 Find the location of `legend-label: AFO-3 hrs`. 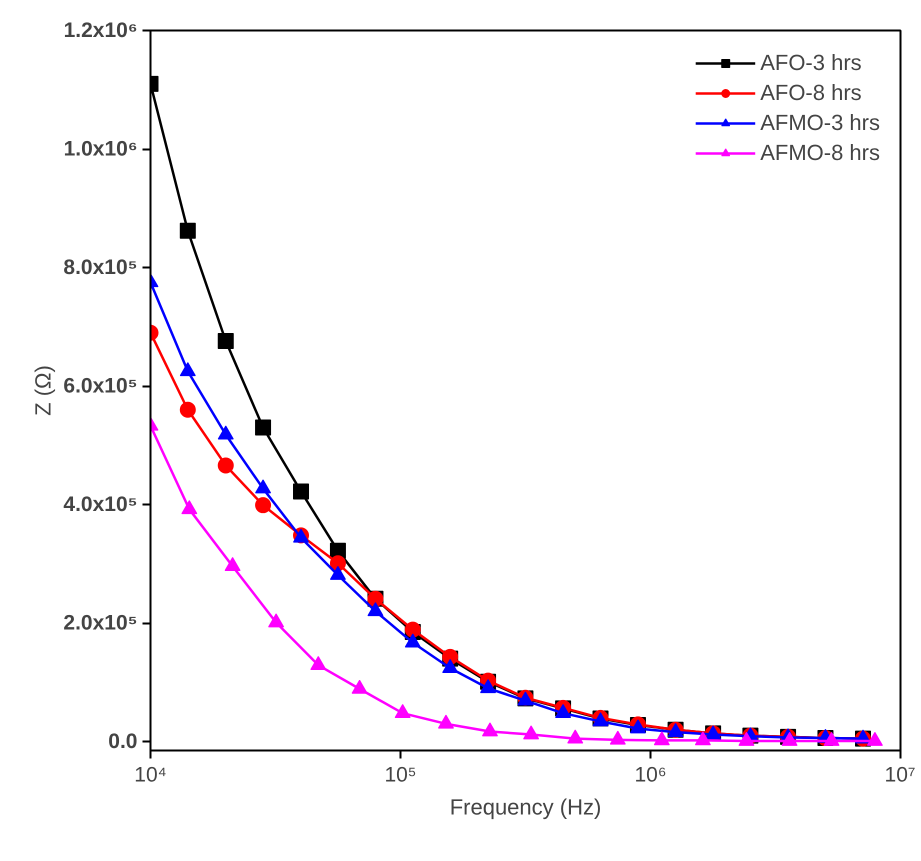

legend-label: AFO-3 hrs is located at coordinates (811, 63).